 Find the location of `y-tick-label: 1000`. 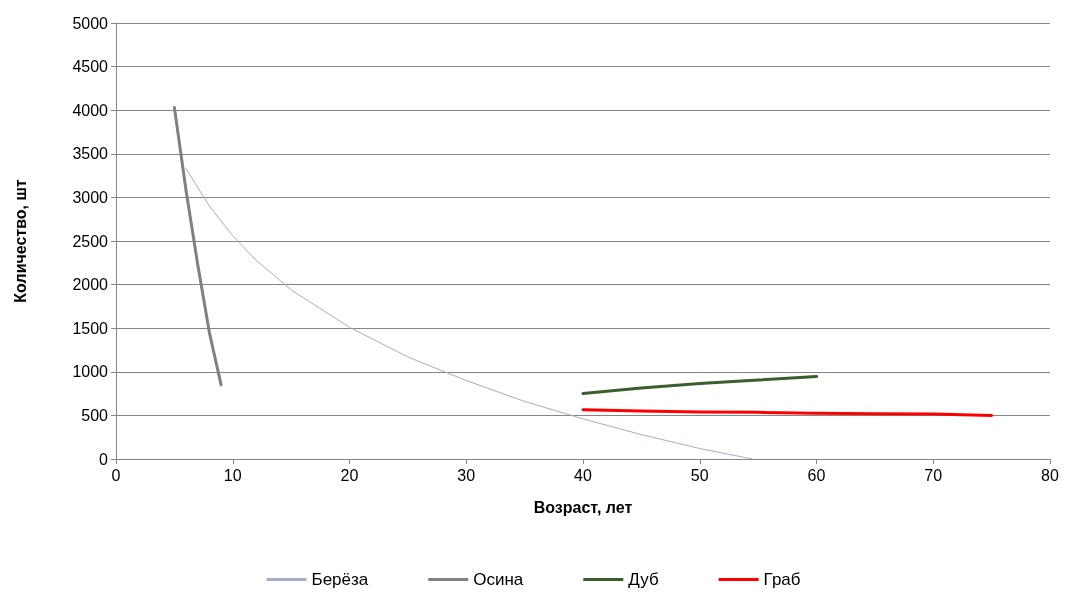

y-tick-label: 1000 is located at coordinates (90, 372).